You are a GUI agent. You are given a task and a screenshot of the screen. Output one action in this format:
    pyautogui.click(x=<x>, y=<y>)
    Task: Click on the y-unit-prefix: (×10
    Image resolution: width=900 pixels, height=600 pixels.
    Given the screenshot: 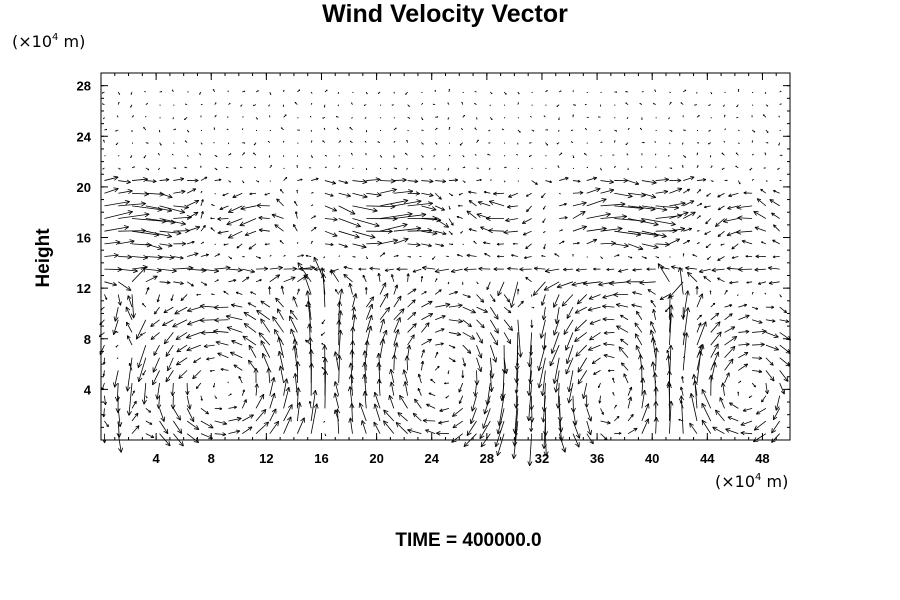 What is the action you would take?
    pyautogui.click(x=32, y=41)
    